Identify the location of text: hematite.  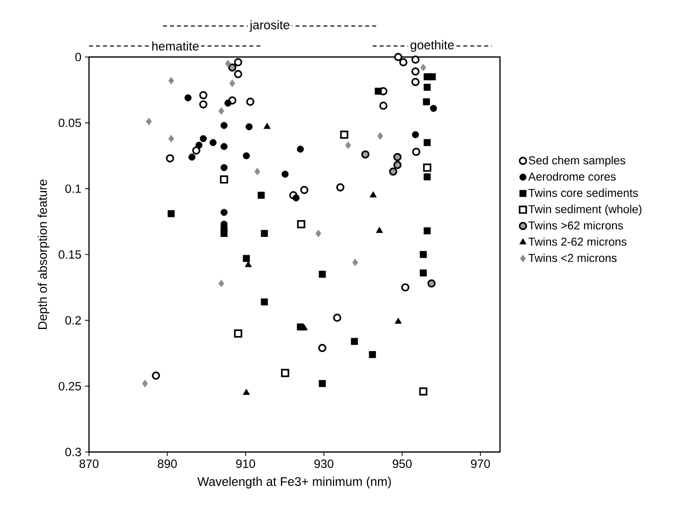
(175, 46).